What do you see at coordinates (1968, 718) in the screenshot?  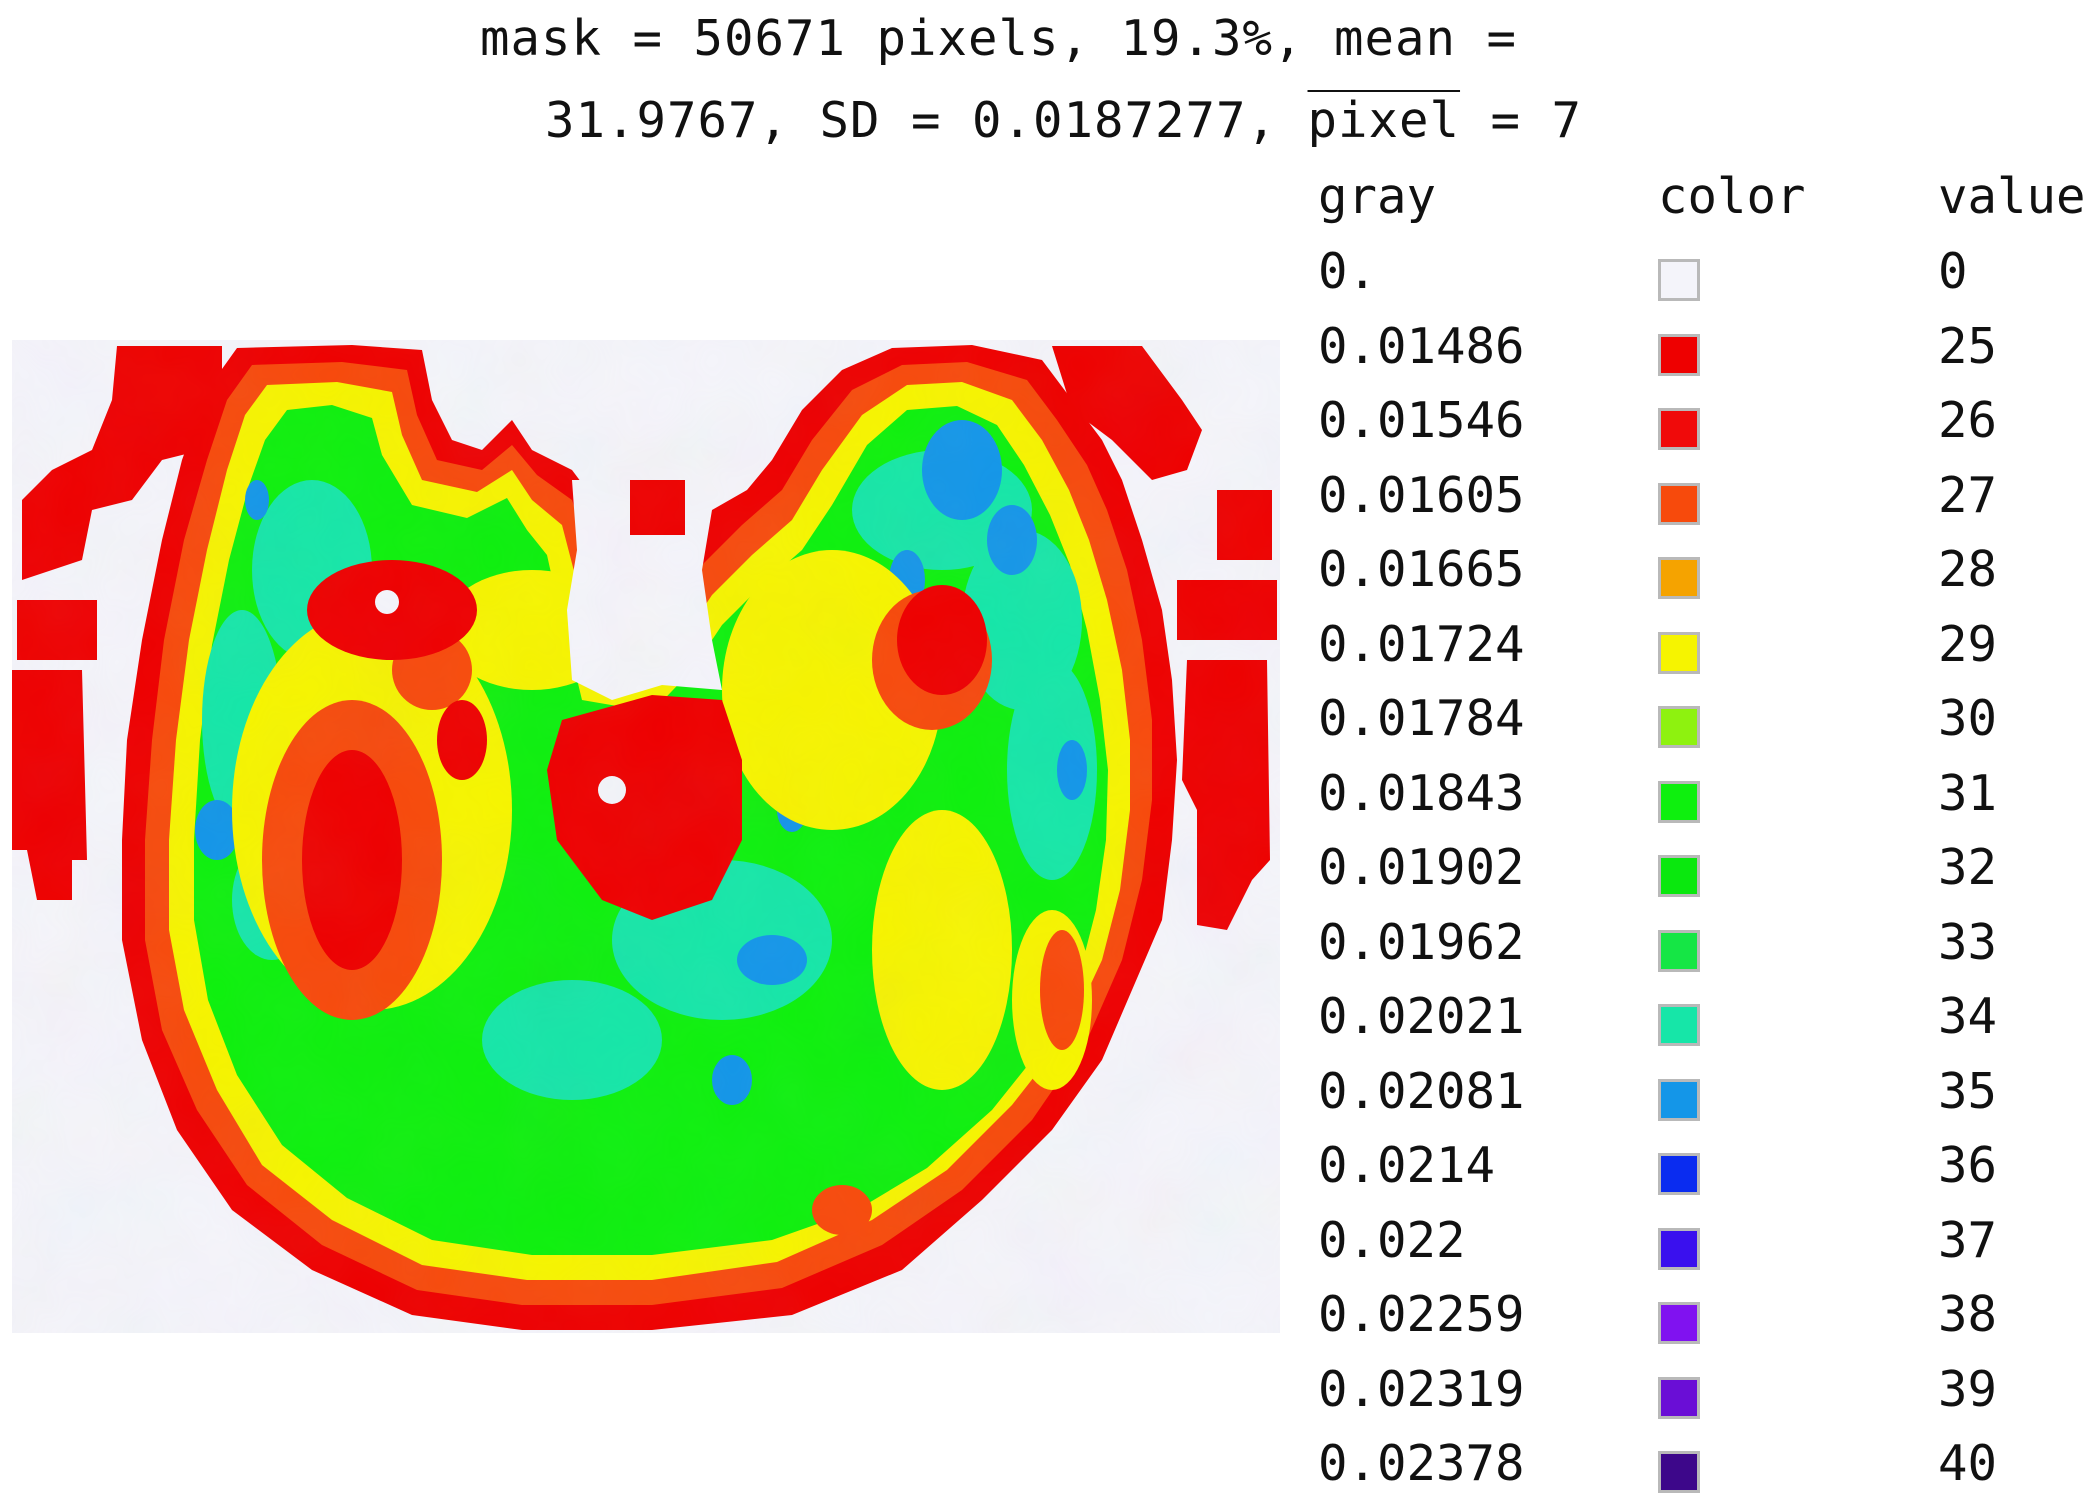 I see `legend-value: 30` at bounding box center [1968, 718].